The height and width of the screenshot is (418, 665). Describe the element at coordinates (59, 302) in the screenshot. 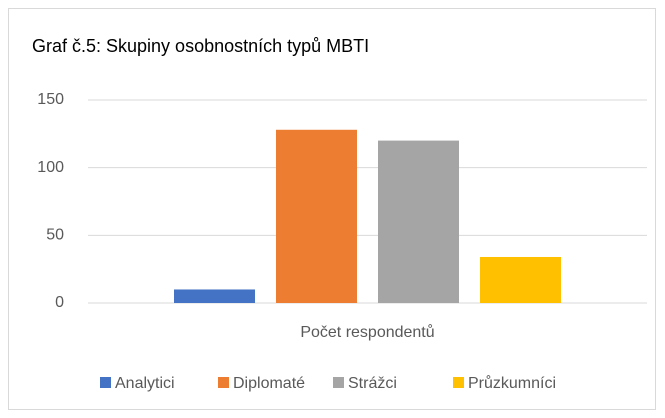

I see `y-tick-label: 0` at that location.